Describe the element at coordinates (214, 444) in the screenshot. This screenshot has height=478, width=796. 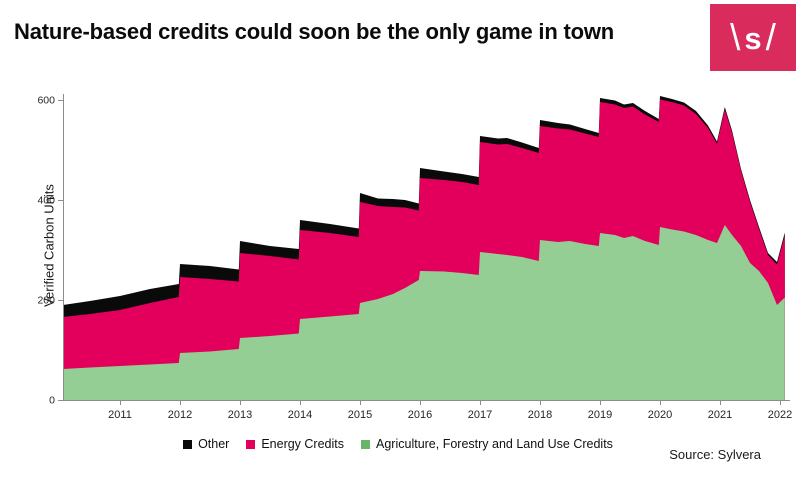
I see `legend-label-other: Other` at that location.